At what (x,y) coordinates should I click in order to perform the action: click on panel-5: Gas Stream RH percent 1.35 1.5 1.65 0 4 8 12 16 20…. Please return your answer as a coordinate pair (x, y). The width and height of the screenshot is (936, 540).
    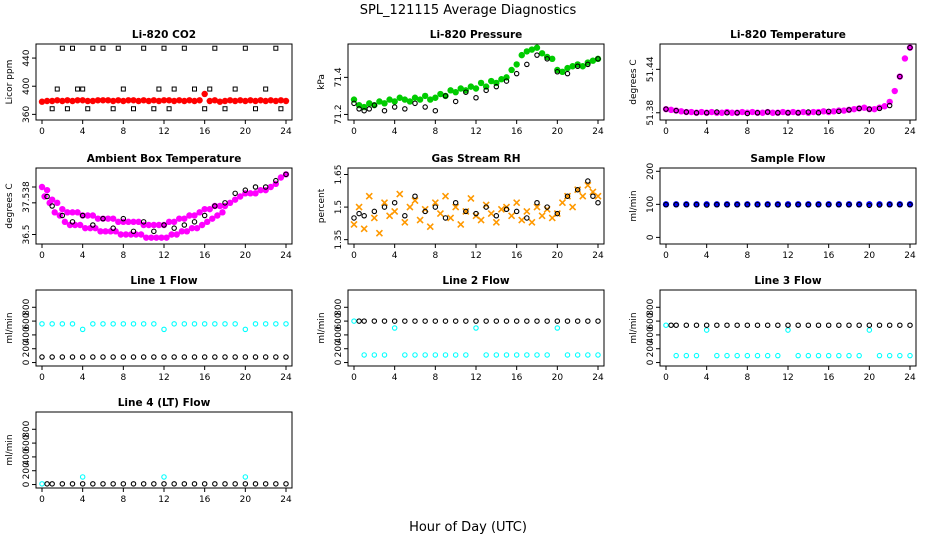
    Looking at the image, I should click on (461, 207).